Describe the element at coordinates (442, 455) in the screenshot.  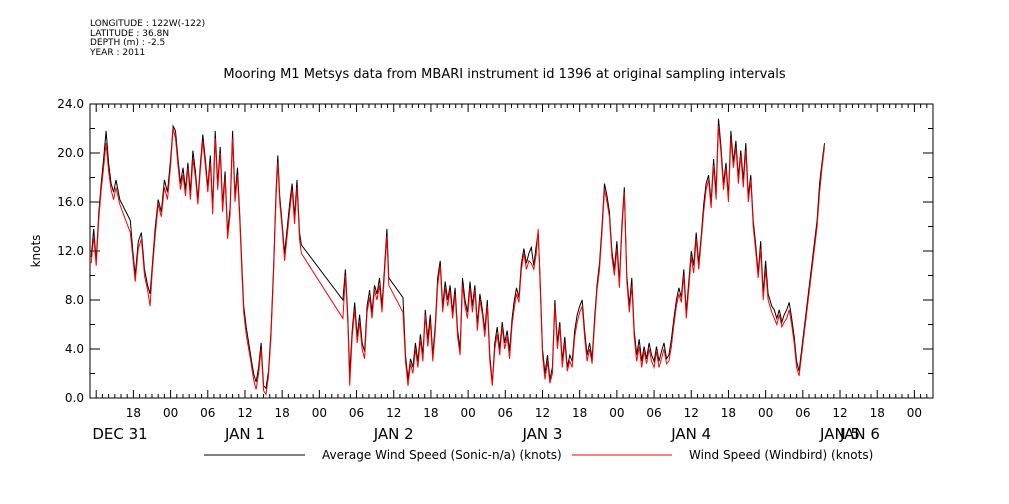
I see `legend-label-sonic: Average Wind Speed (Sonic-n/a) (knots)` at that location.